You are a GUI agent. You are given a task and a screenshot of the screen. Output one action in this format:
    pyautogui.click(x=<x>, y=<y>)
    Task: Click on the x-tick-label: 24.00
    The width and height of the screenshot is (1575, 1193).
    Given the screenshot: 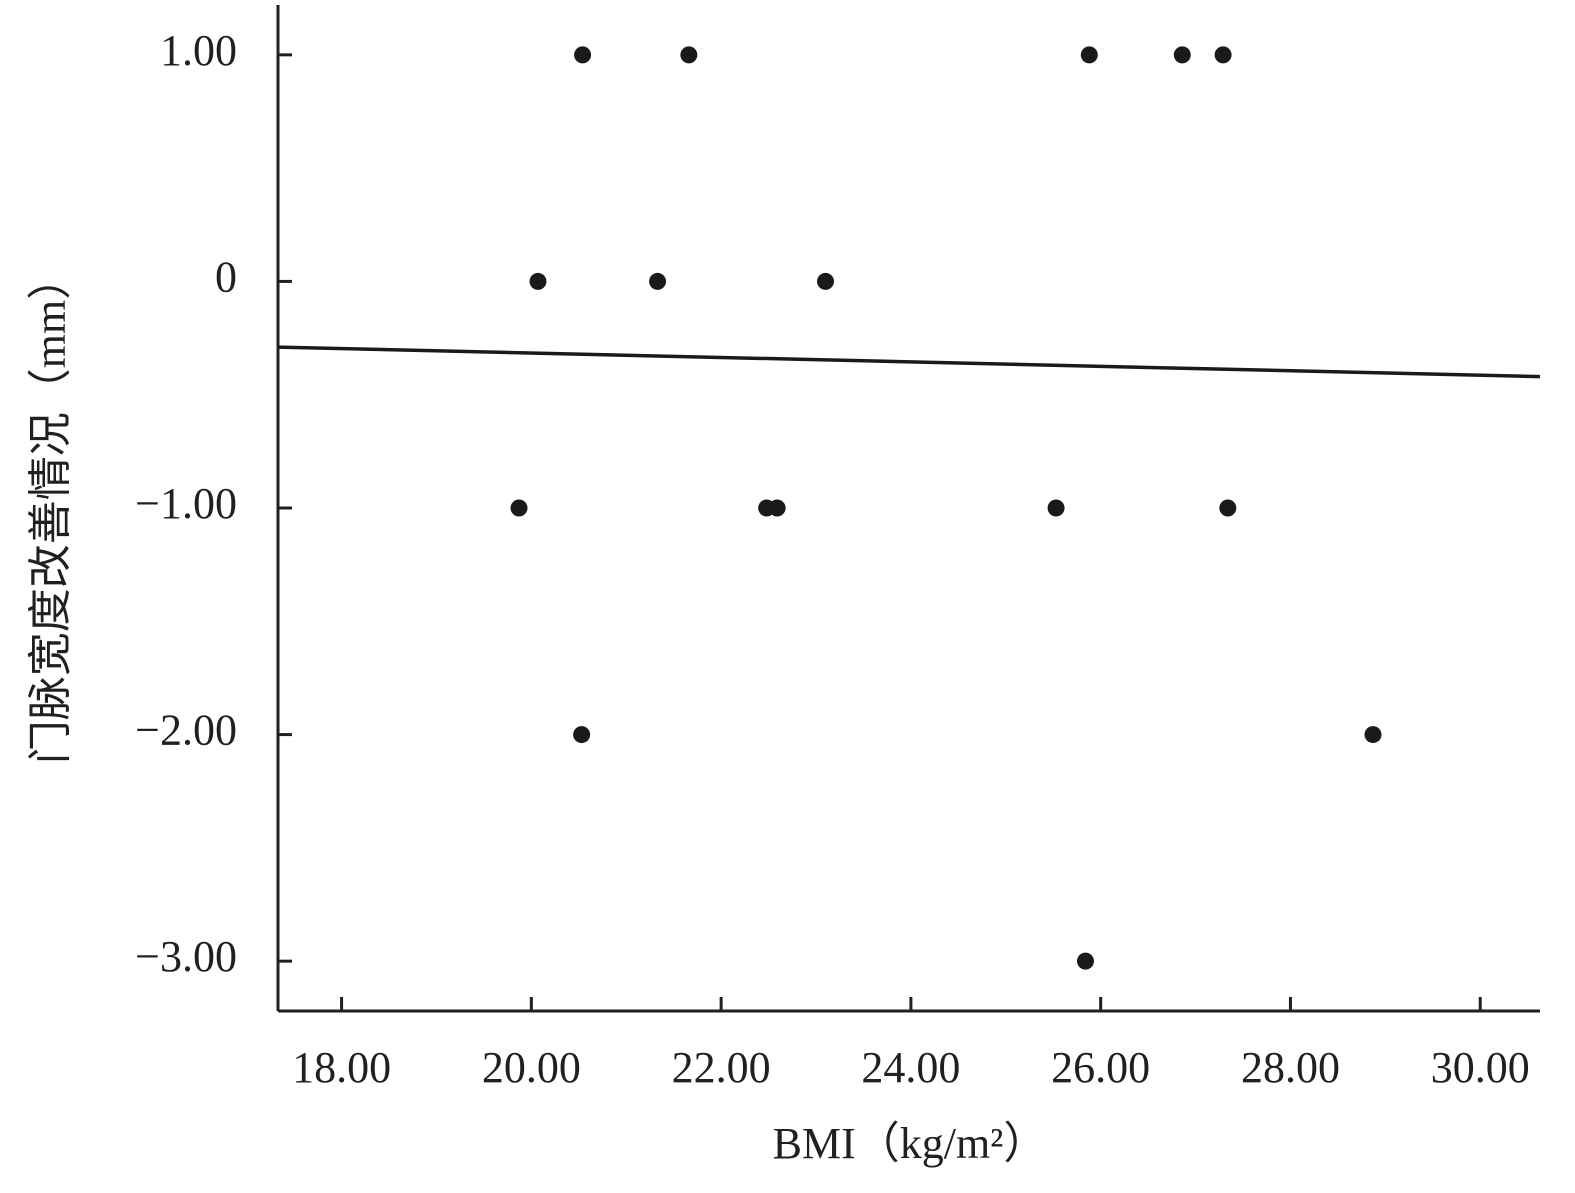 What is the action you would take?
    pyautogui.click(x=910, y=1067)
    